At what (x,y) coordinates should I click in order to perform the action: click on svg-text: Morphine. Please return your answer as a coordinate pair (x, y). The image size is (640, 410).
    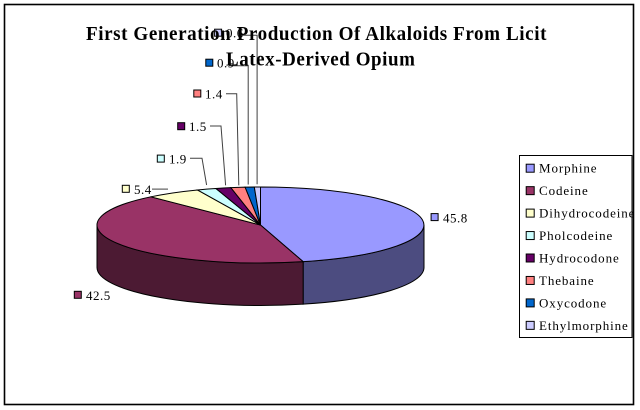
    Looking at the image, I should click on (568, 168).